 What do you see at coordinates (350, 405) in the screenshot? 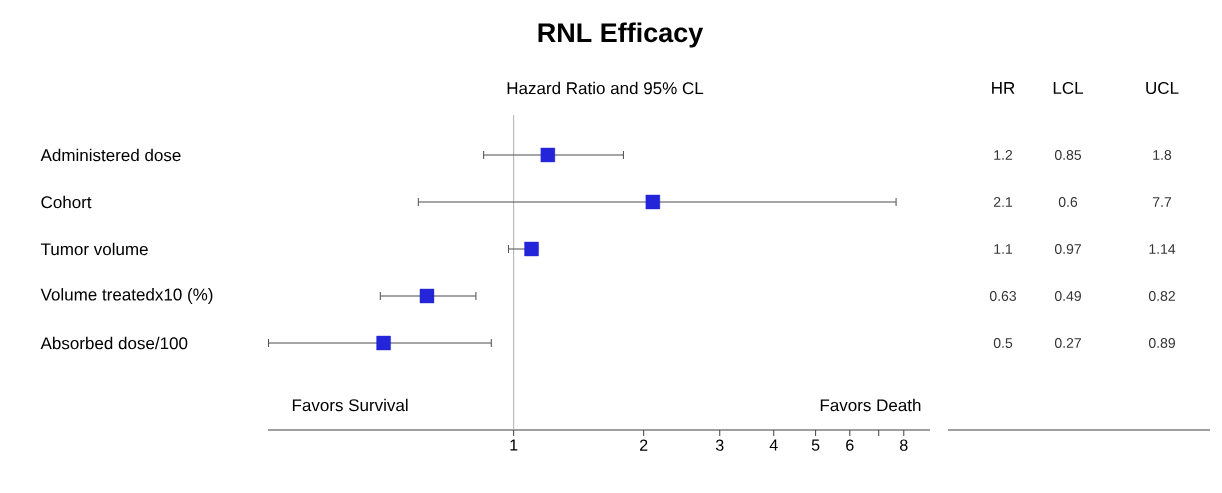
I see `annotation: Favors Survival` at bounding box center [350, 405].